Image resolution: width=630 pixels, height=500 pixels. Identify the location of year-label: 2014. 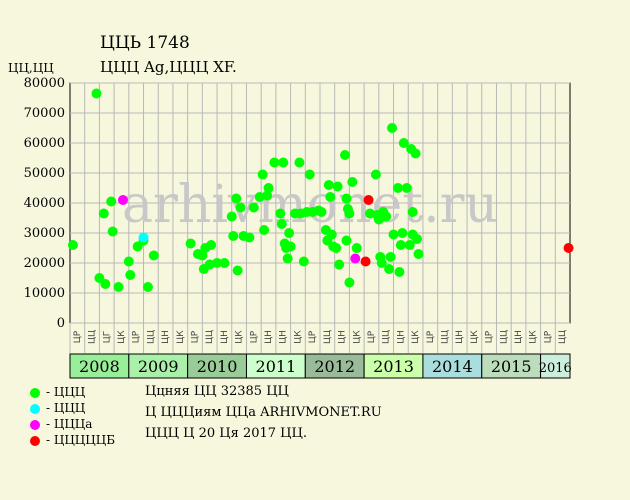
(452, 366).